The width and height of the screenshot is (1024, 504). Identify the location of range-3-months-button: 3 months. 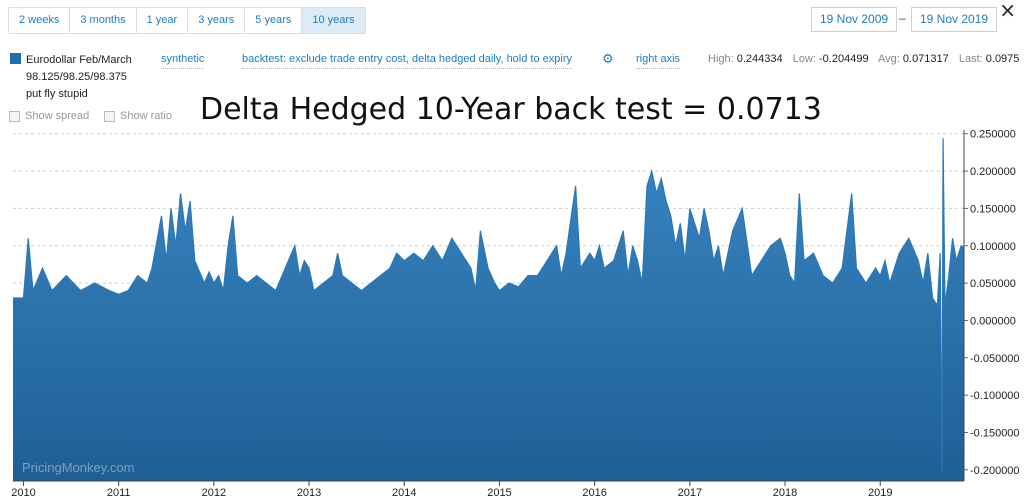
(103, 20).